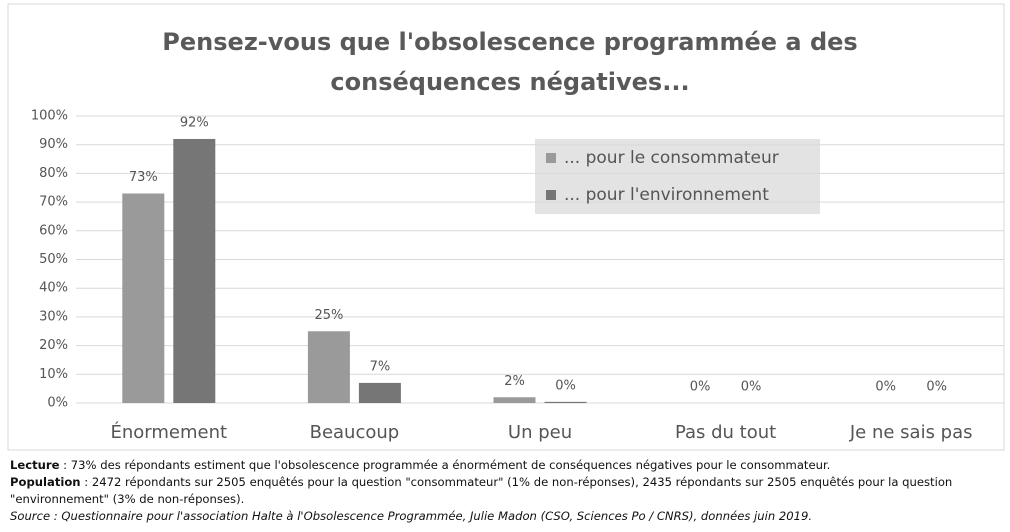 The height and width of the screenshot is (532, 1010). I want to click on y-tick-label: 10%, so click(53, 374).